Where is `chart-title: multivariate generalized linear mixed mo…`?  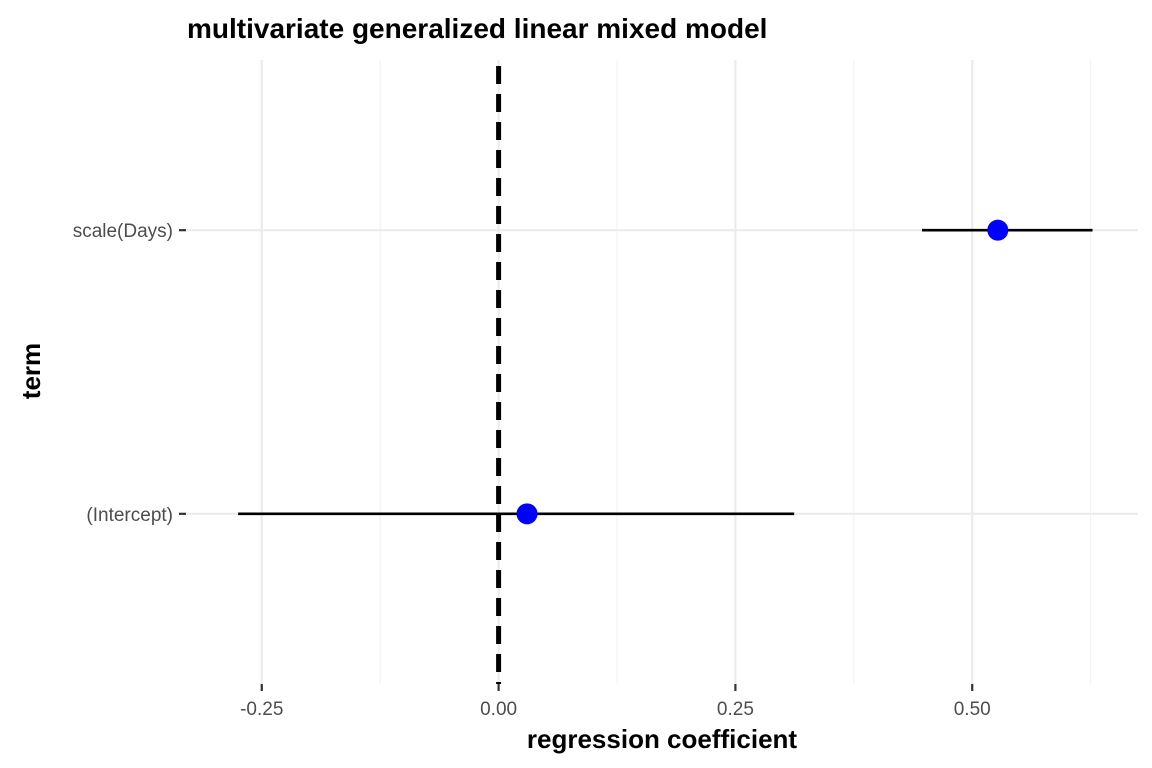
chart-title: multivariate generalized linear mixed mo… is located at coordinates (477, 28).